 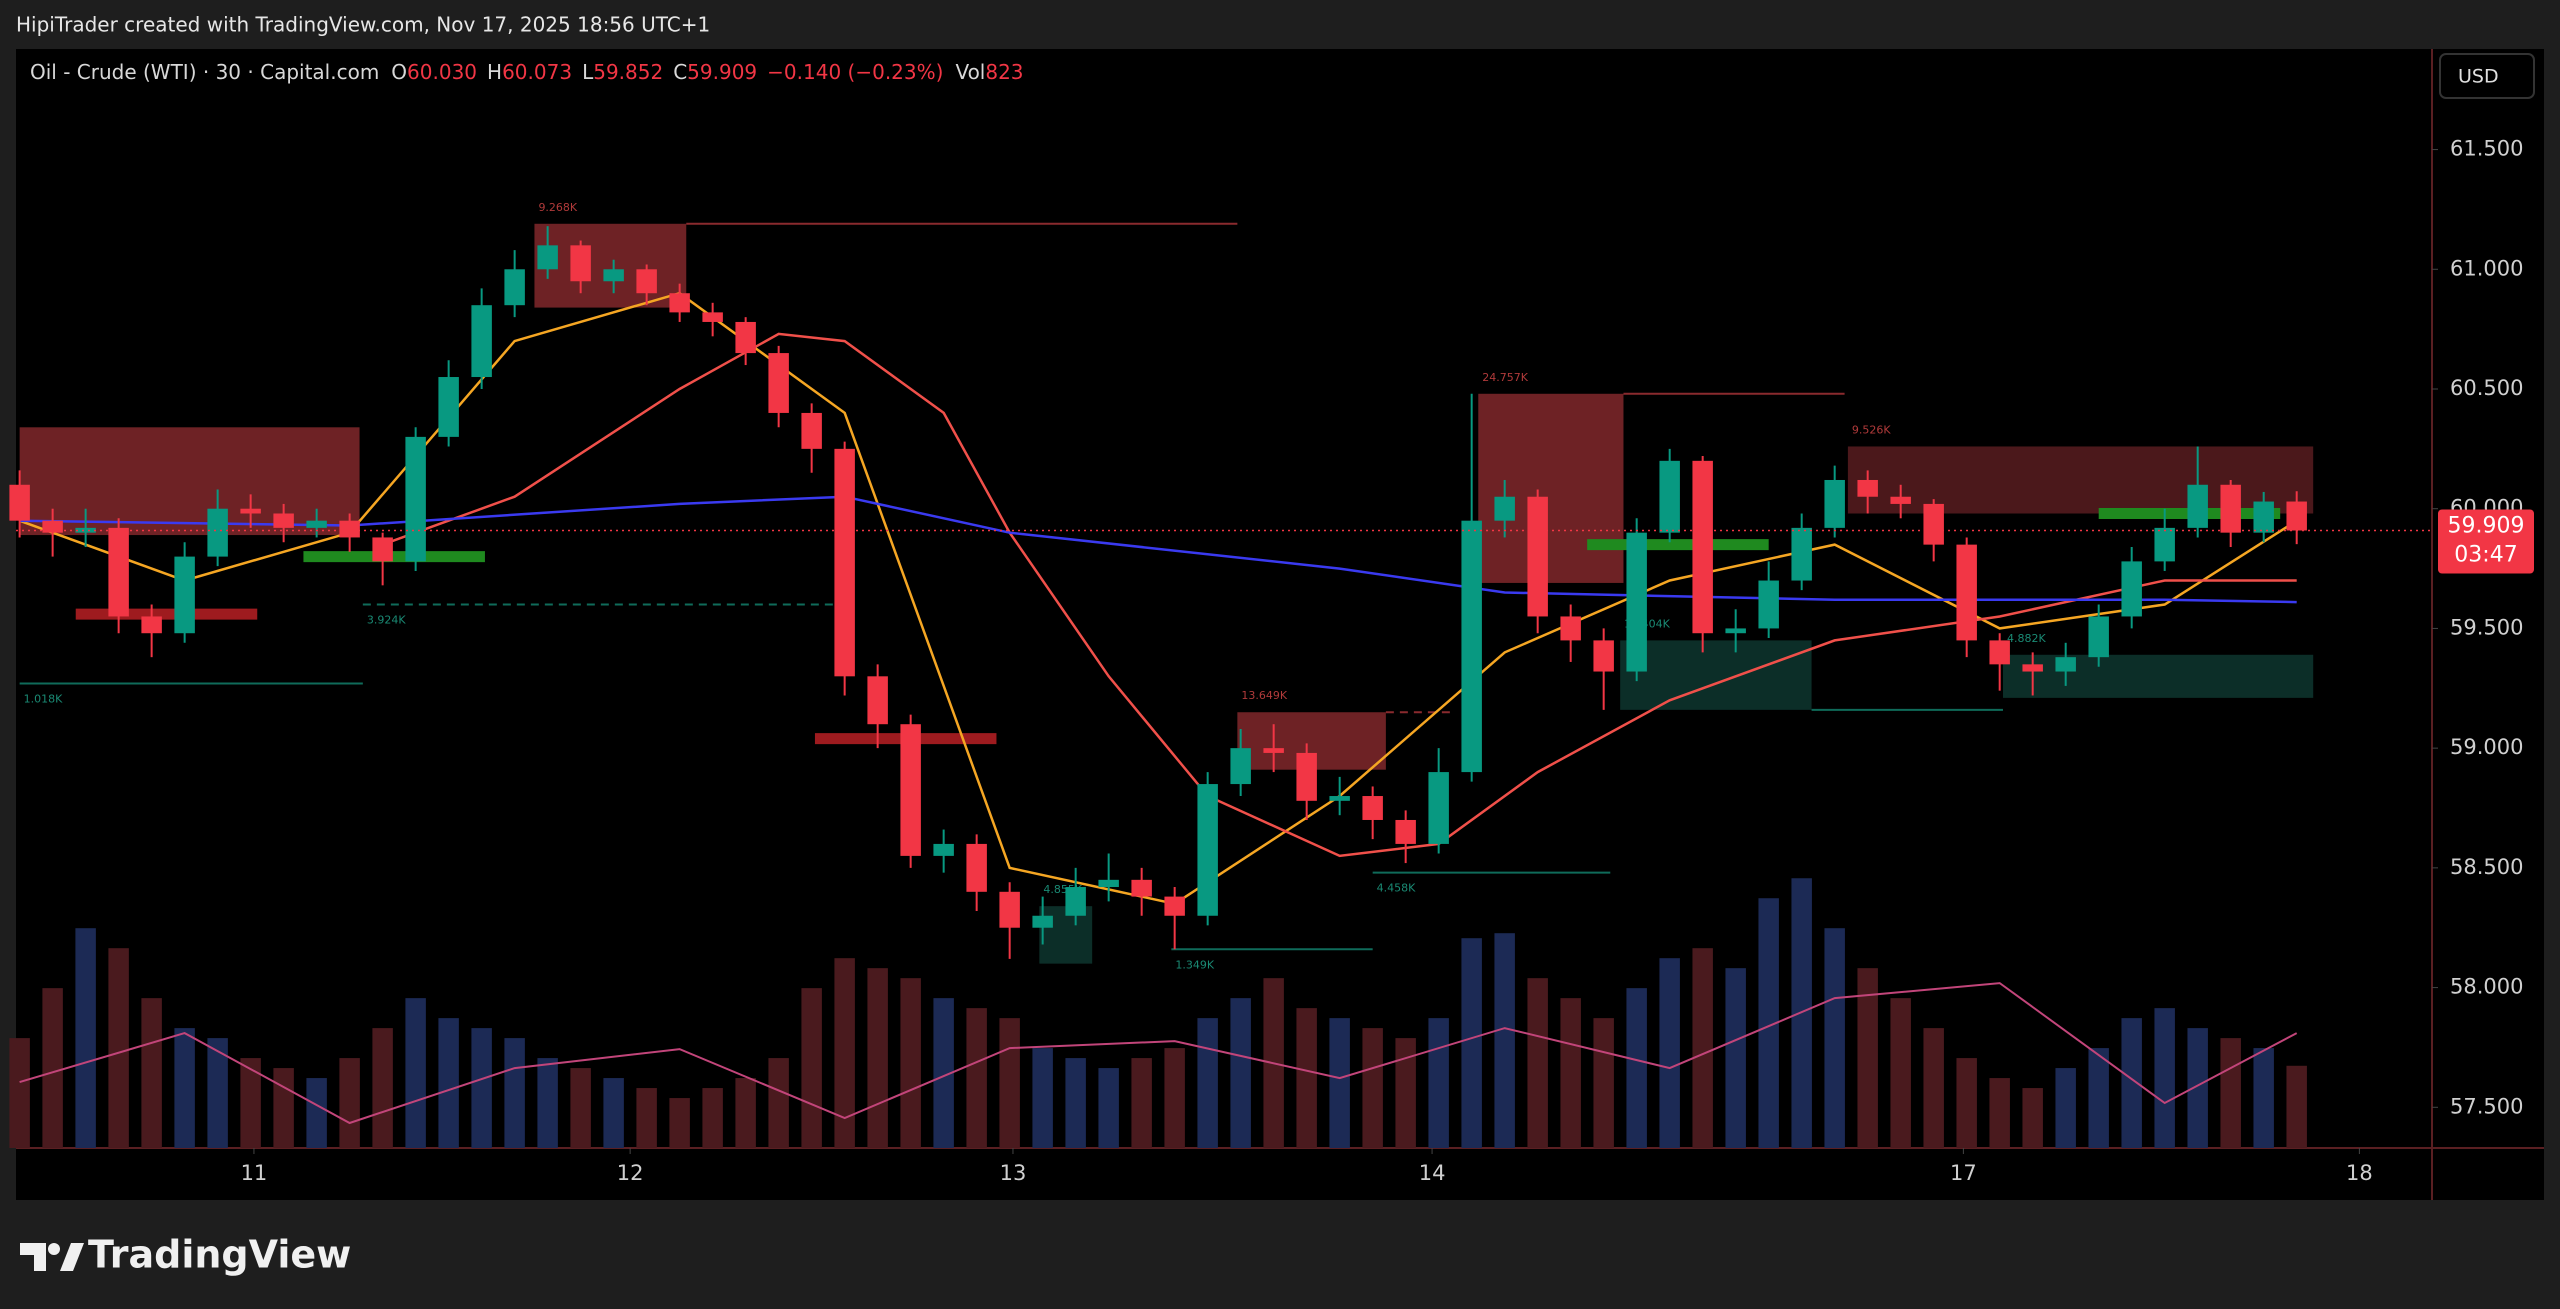 I want to click on currency-label: USD, so click(x=2478, y=77).